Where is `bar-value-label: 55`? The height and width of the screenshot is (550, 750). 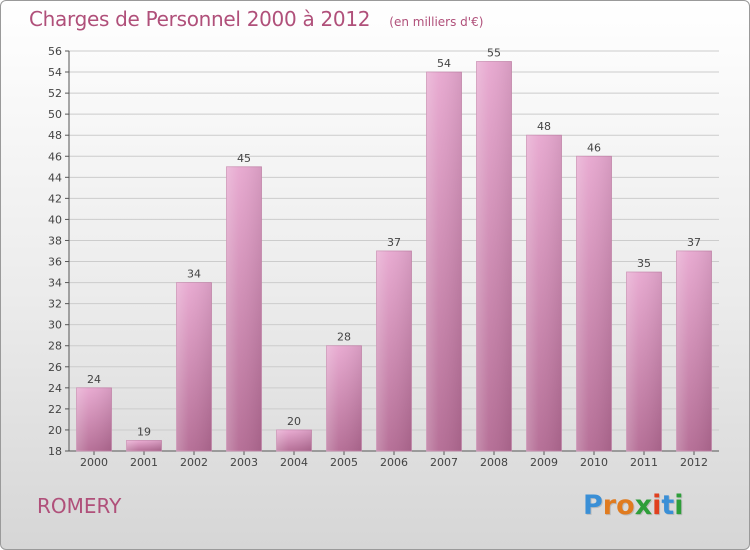
bar-value-label: 55 is located at coordinates (494, 53).